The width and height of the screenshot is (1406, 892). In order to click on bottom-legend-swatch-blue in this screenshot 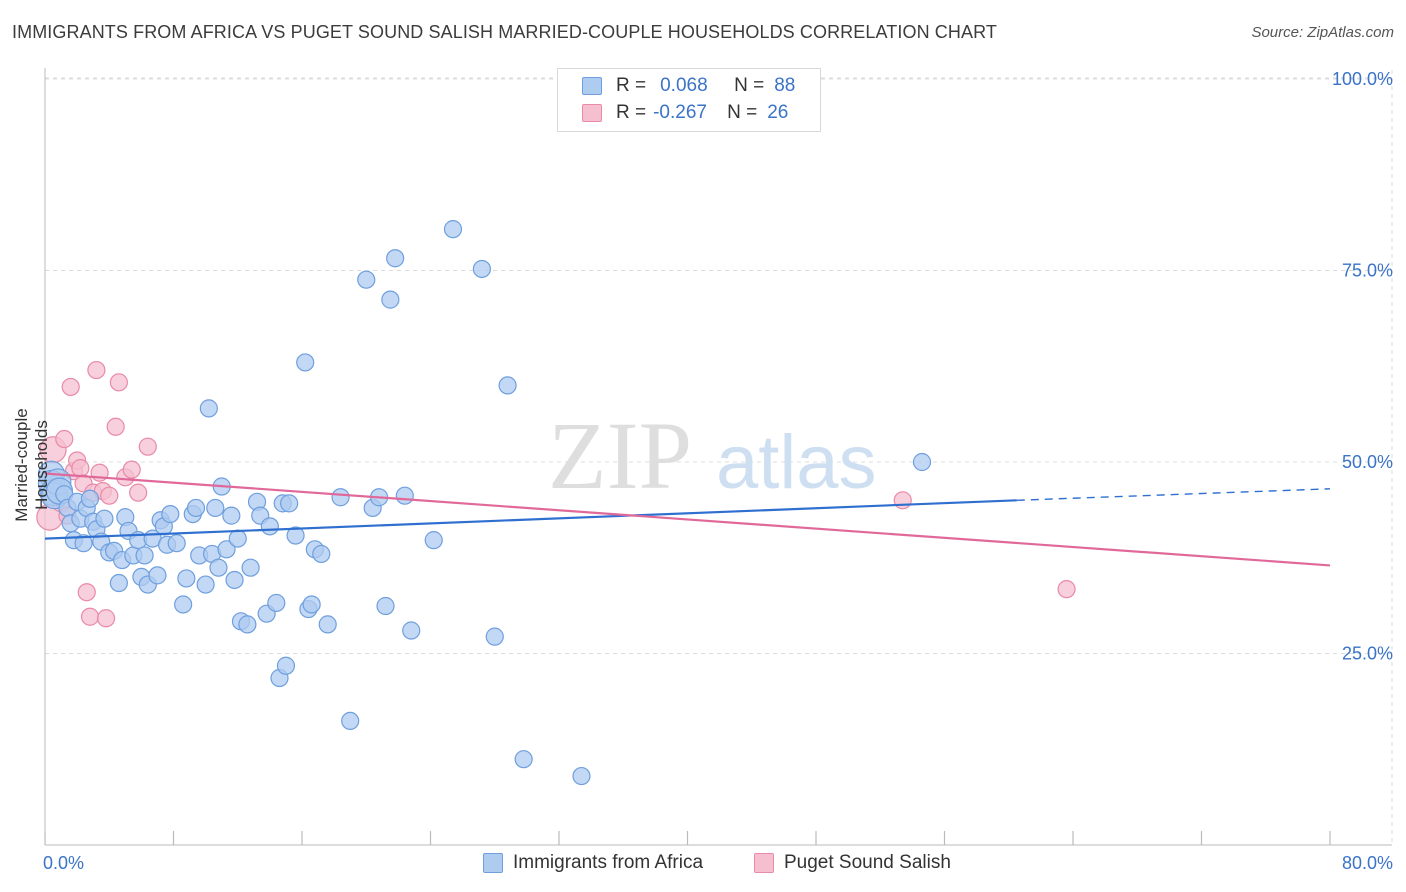, I will do `click(493, 863)`.